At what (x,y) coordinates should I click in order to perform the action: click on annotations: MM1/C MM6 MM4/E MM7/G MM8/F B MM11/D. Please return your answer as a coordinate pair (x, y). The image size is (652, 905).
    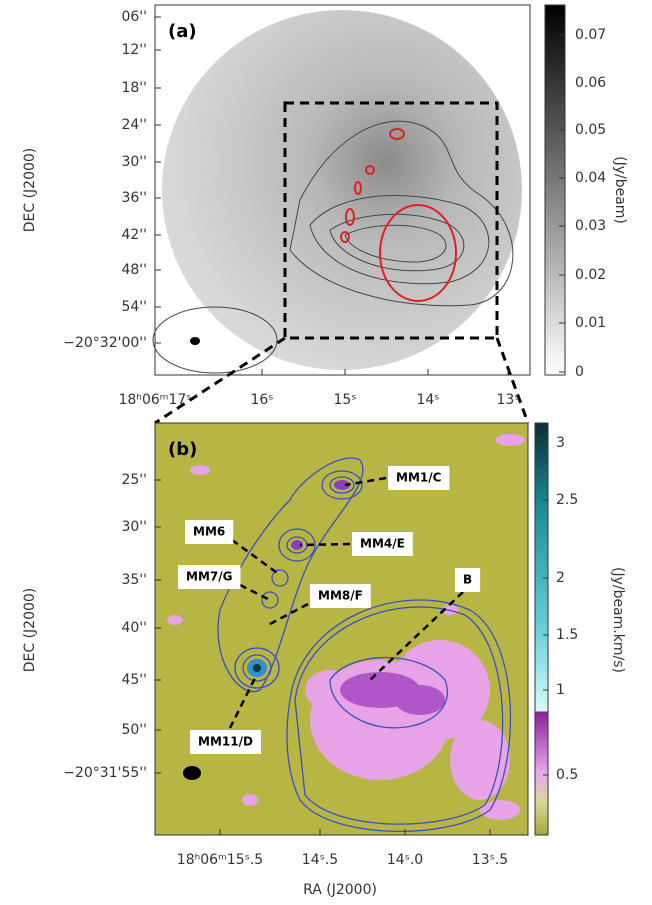
    Looking at the image, I should click on (329, 610).